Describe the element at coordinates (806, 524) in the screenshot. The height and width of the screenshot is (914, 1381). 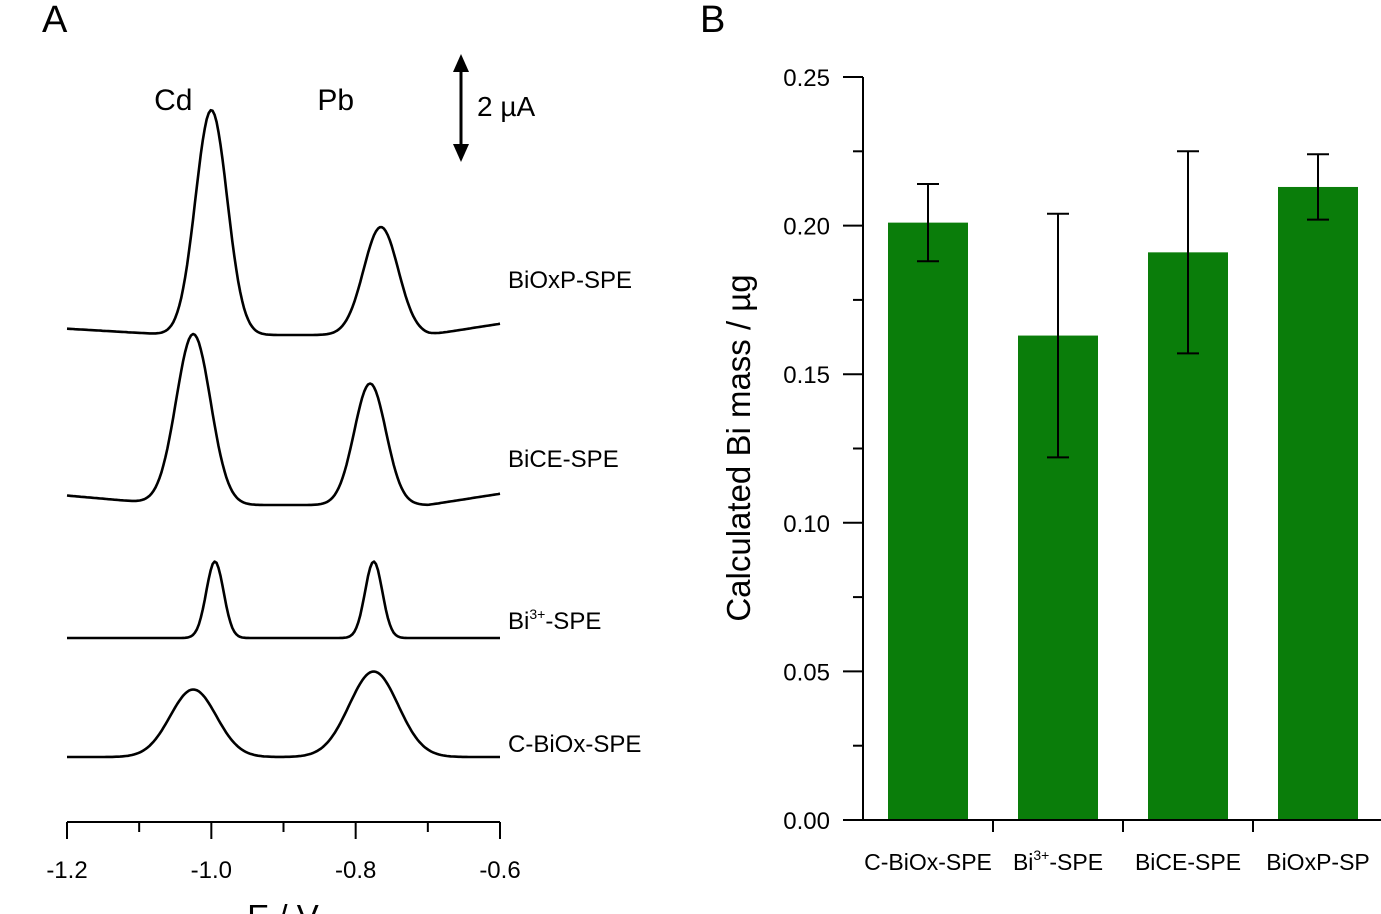
I see `y-tick-label-b: 0.10` at that location.